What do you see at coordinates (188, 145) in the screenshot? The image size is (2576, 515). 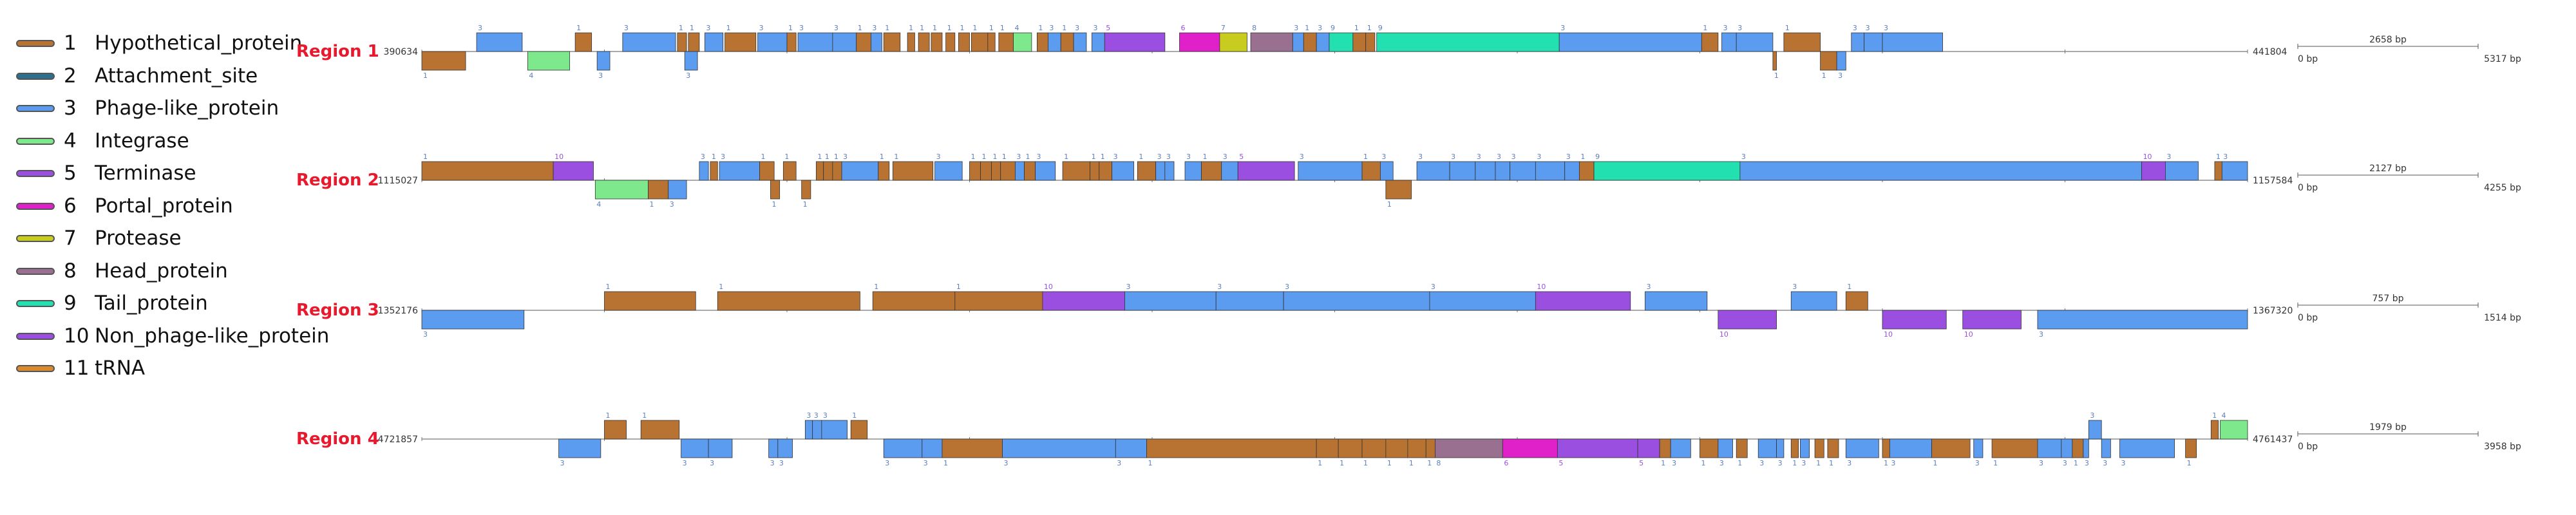 I see `legend-item: 4 Integrase` at bounding box center [188, 145].